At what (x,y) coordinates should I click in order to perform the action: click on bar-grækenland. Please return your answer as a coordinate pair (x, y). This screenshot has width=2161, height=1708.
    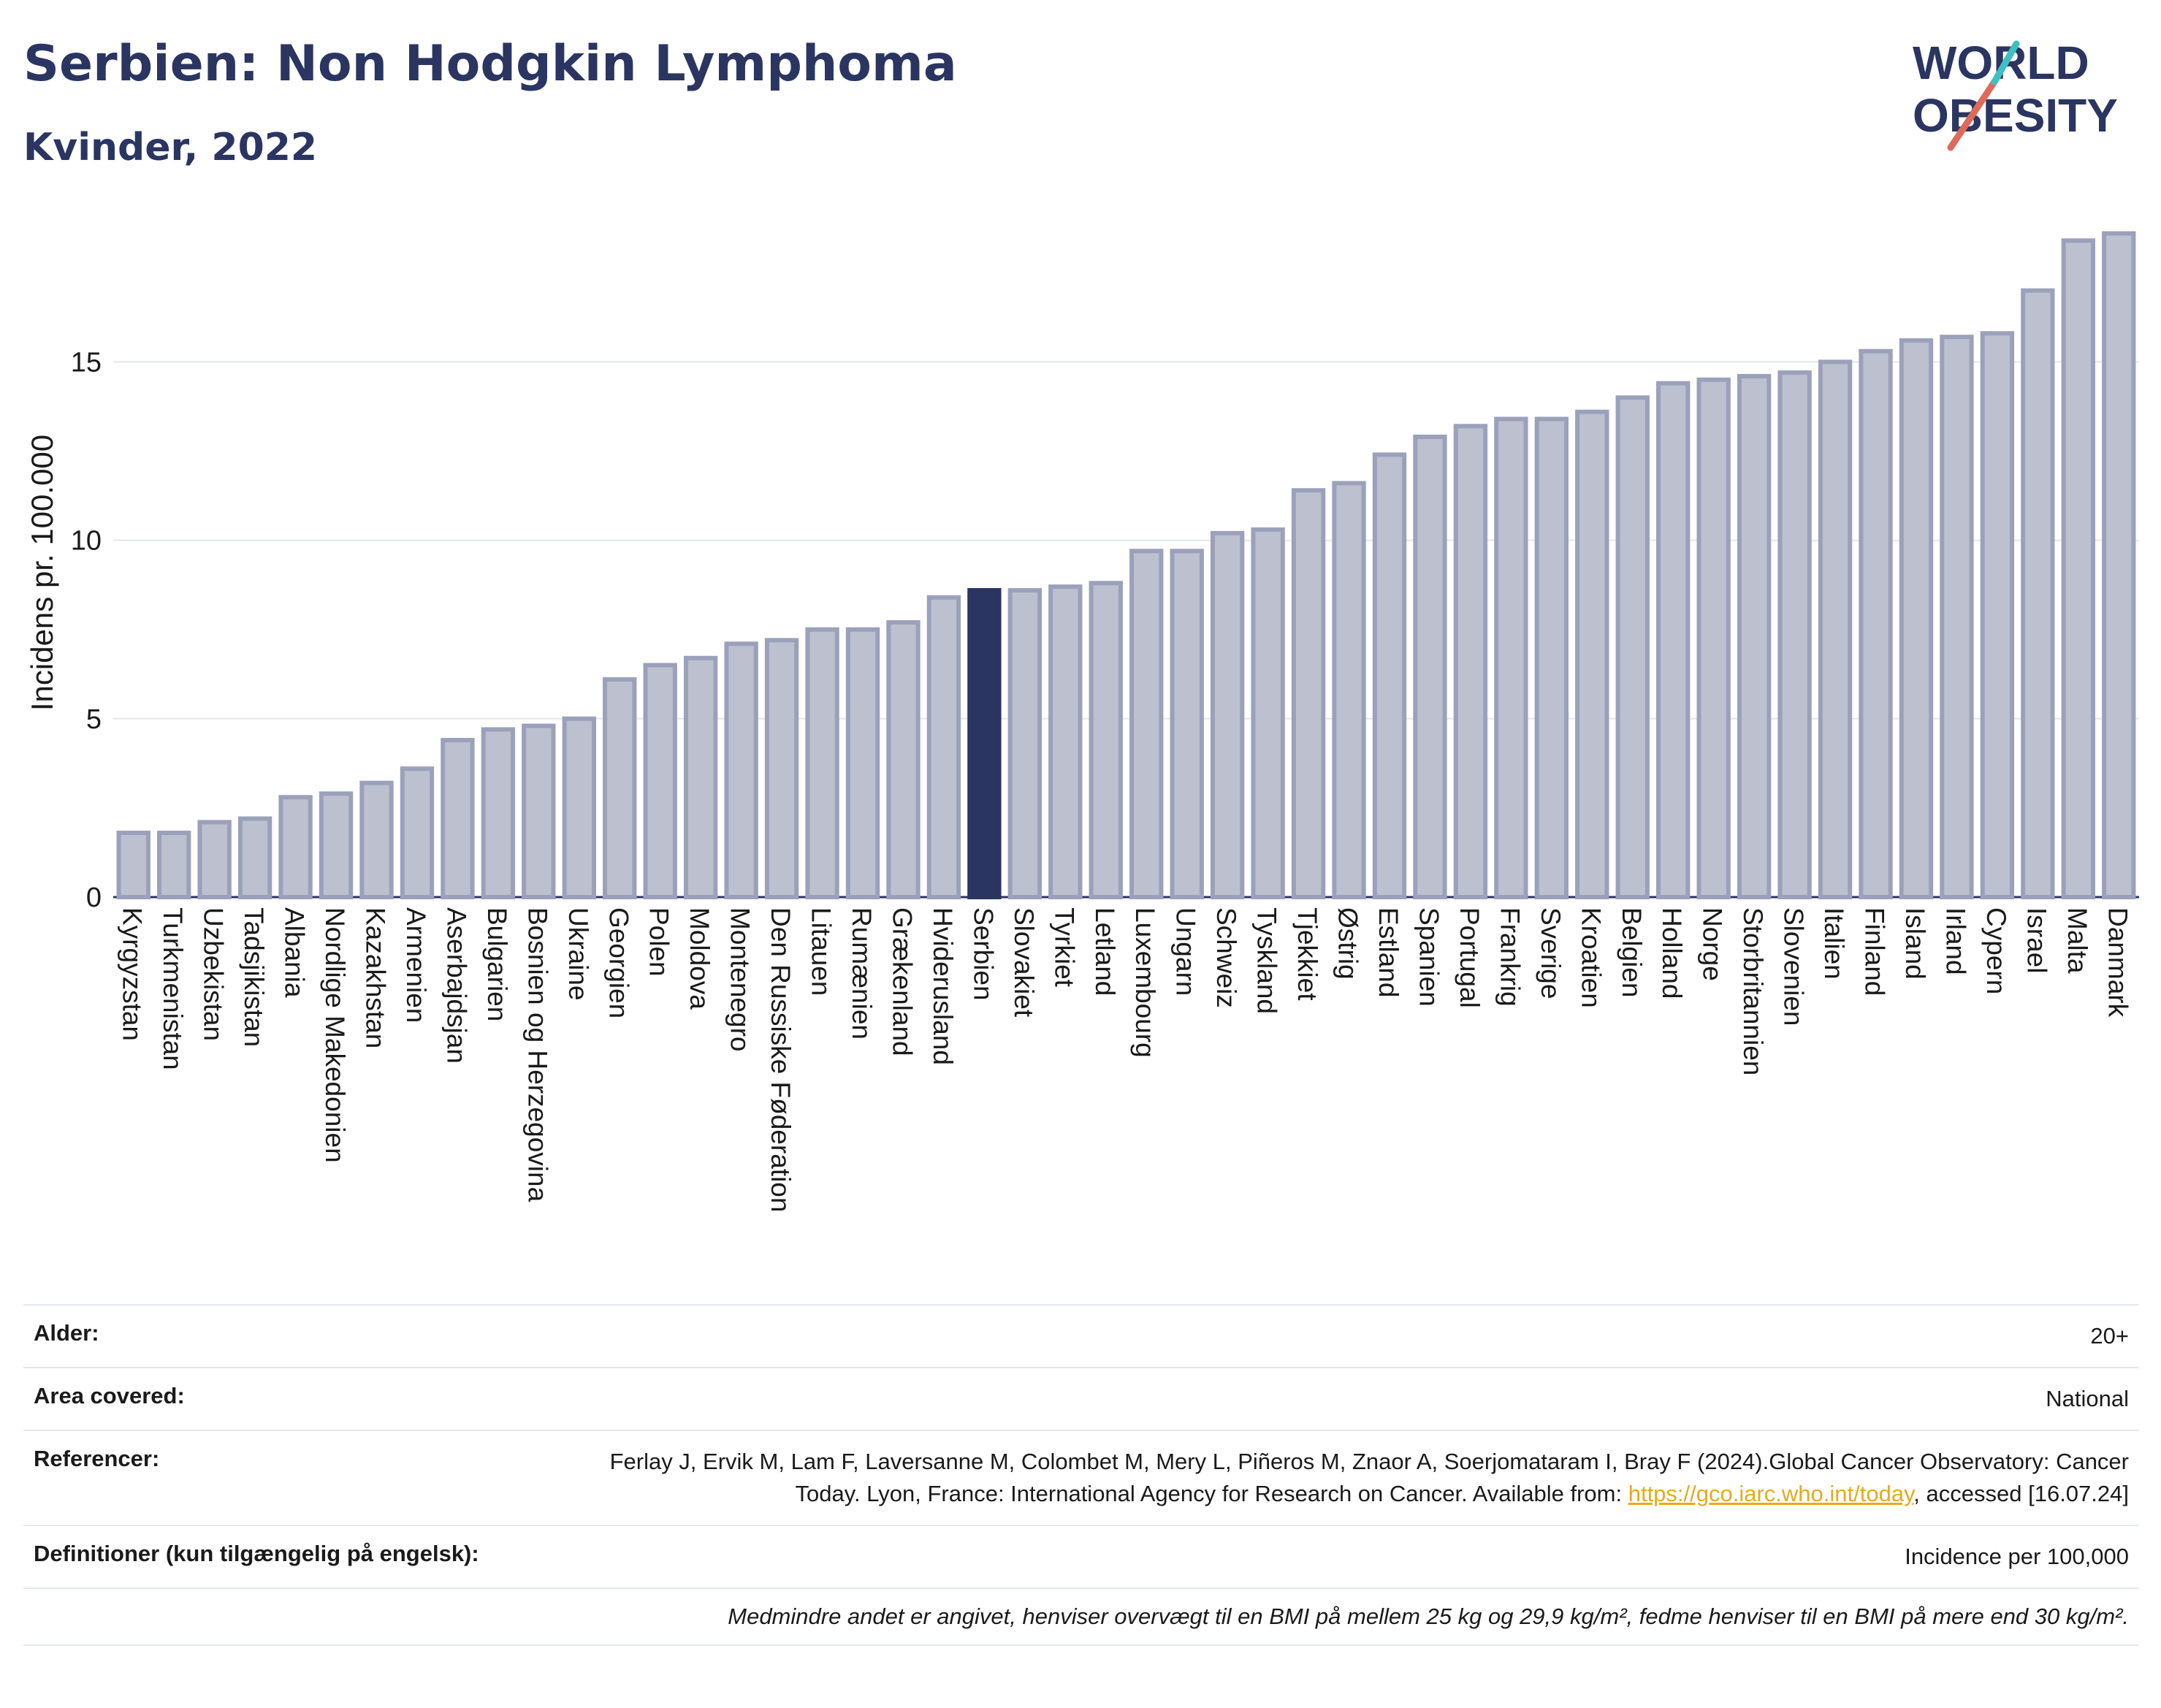
    Looking at the image, I should click on (903, 759).